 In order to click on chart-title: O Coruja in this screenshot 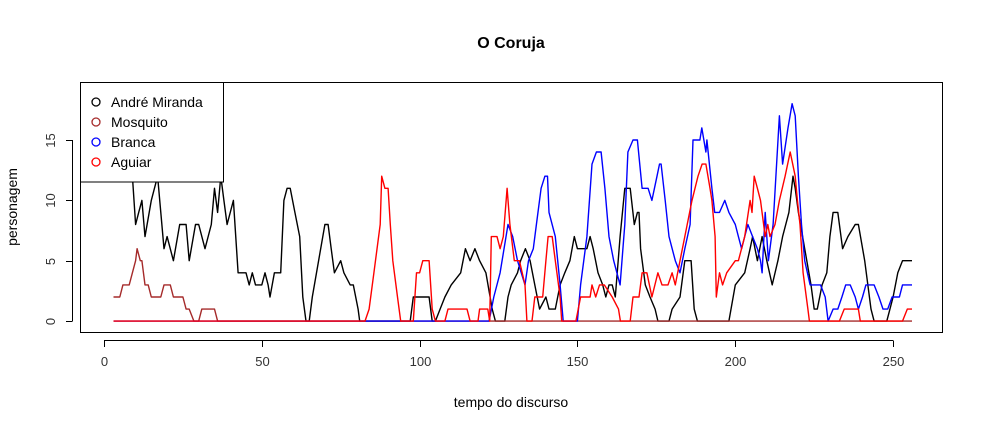, I will do `click(511, 43)`.